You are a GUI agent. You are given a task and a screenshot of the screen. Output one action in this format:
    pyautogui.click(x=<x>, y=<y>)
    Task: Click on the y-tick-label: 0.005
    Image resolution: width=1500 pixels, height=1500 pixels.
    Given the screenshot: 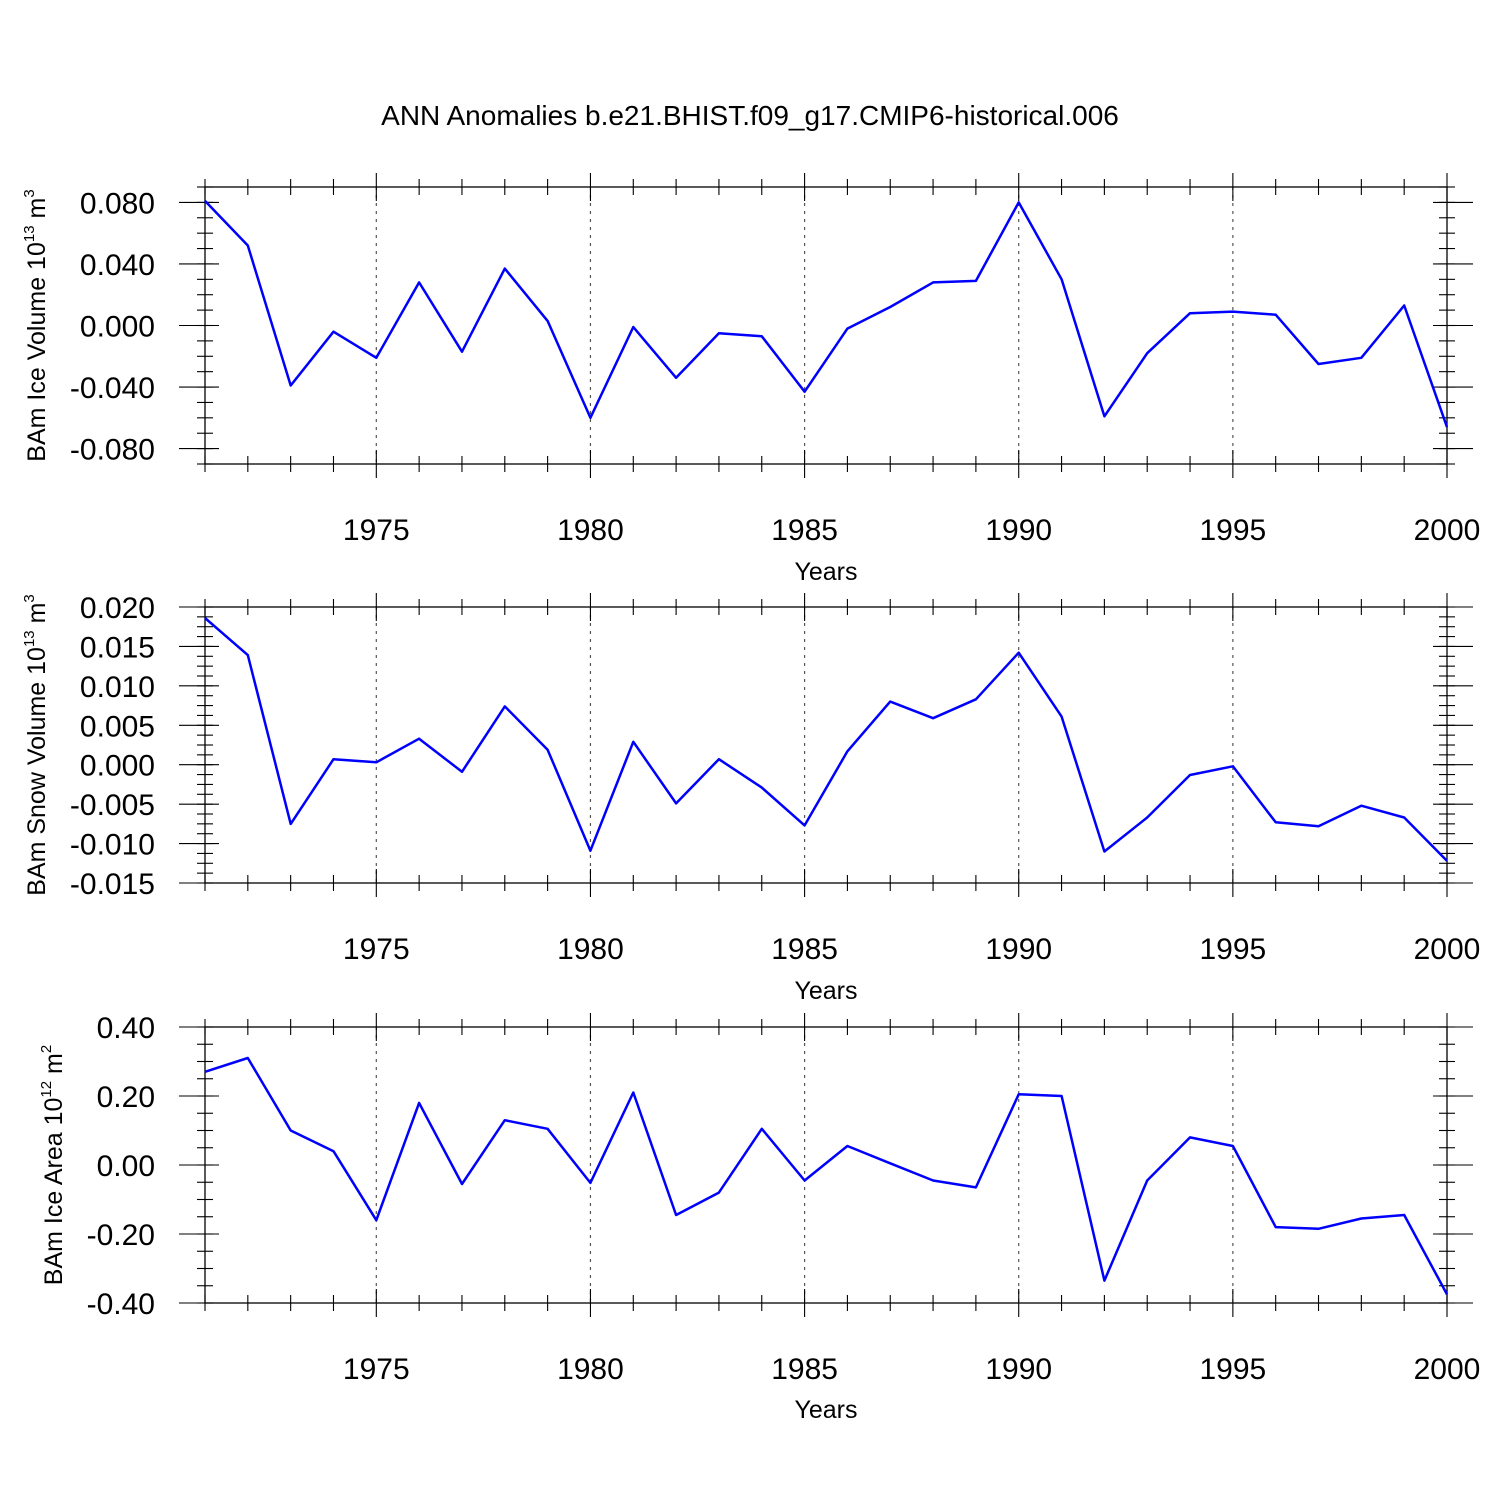 What is the action you would take?
    pyautogui.click(x=117, y=726)
    